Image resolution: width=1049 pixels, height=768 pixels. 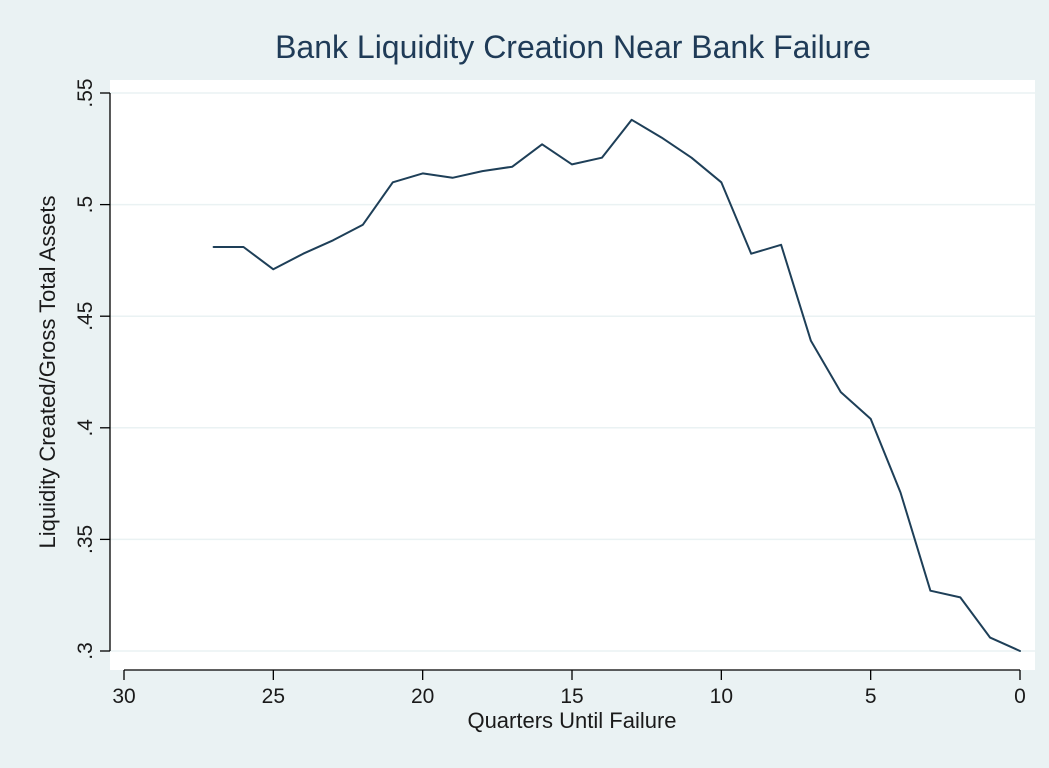 What do you see at coordinates (422, 696) in the screenshot?
I see `x-tick-label: 20` at bounding box center [422, 696].